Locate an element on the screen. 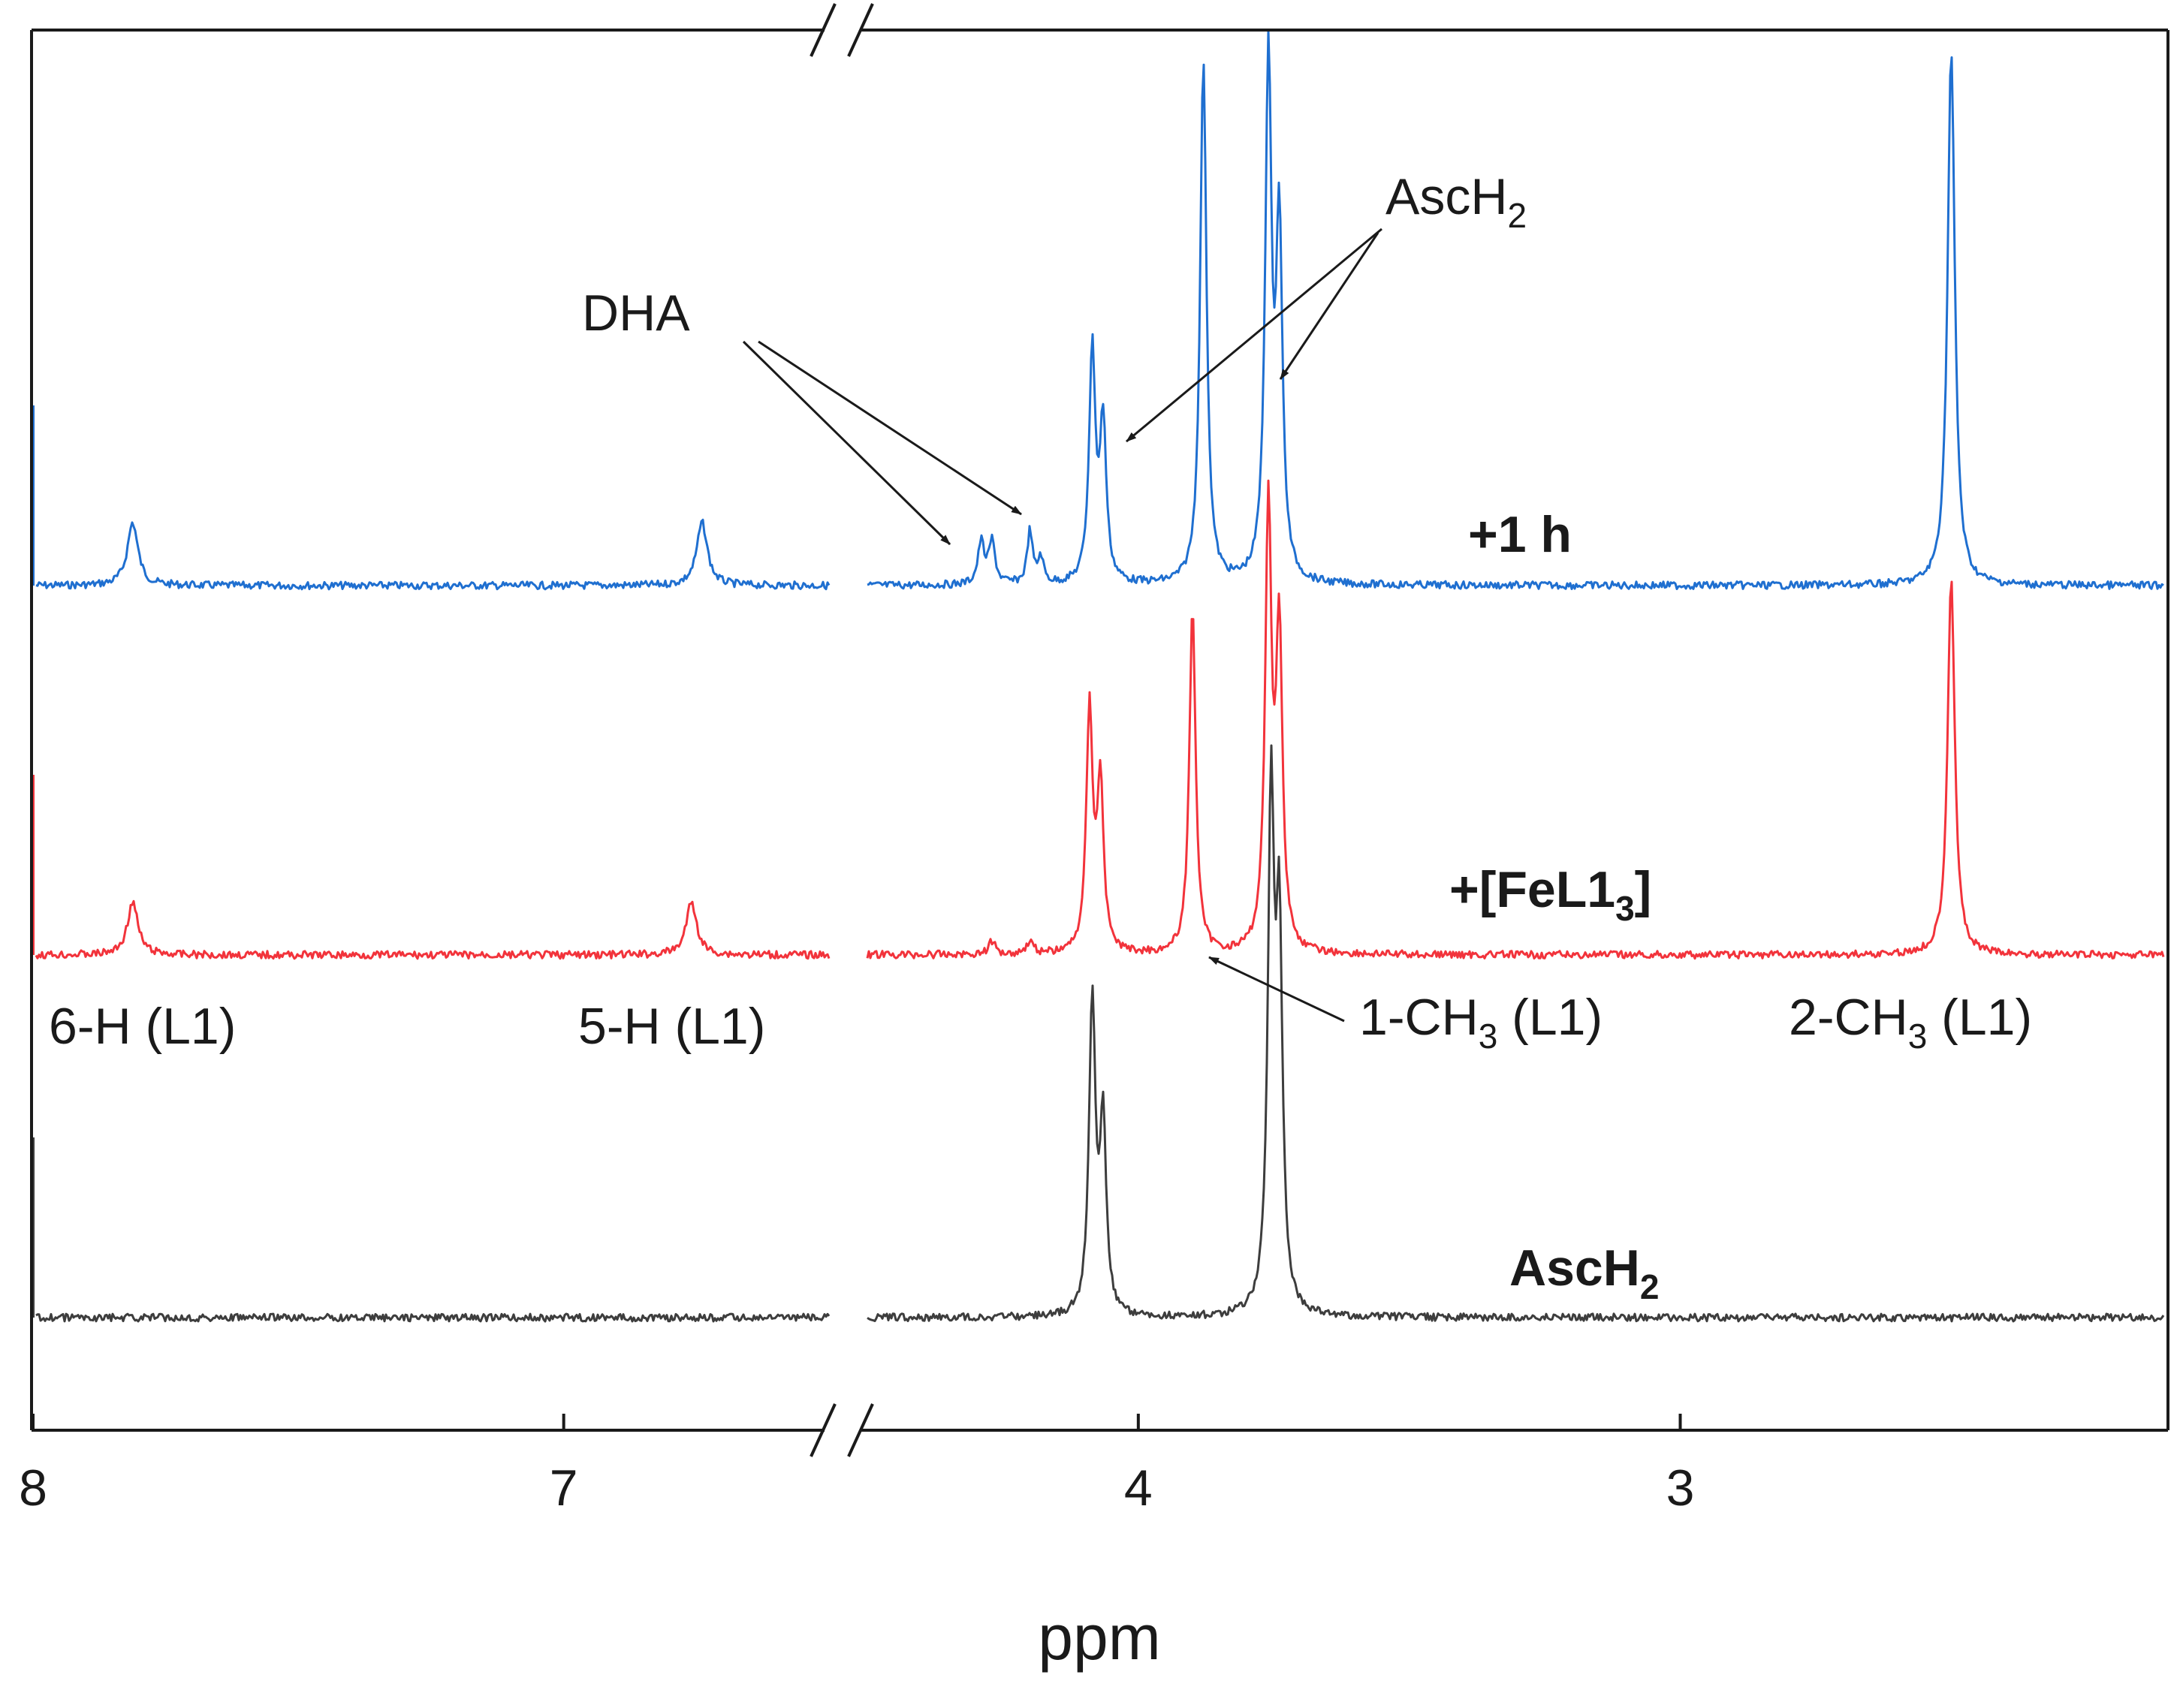 This screenshot has height=1708, width=2183. trace-label-asch2: AscH2 is located at coordinates (1584, 1273).